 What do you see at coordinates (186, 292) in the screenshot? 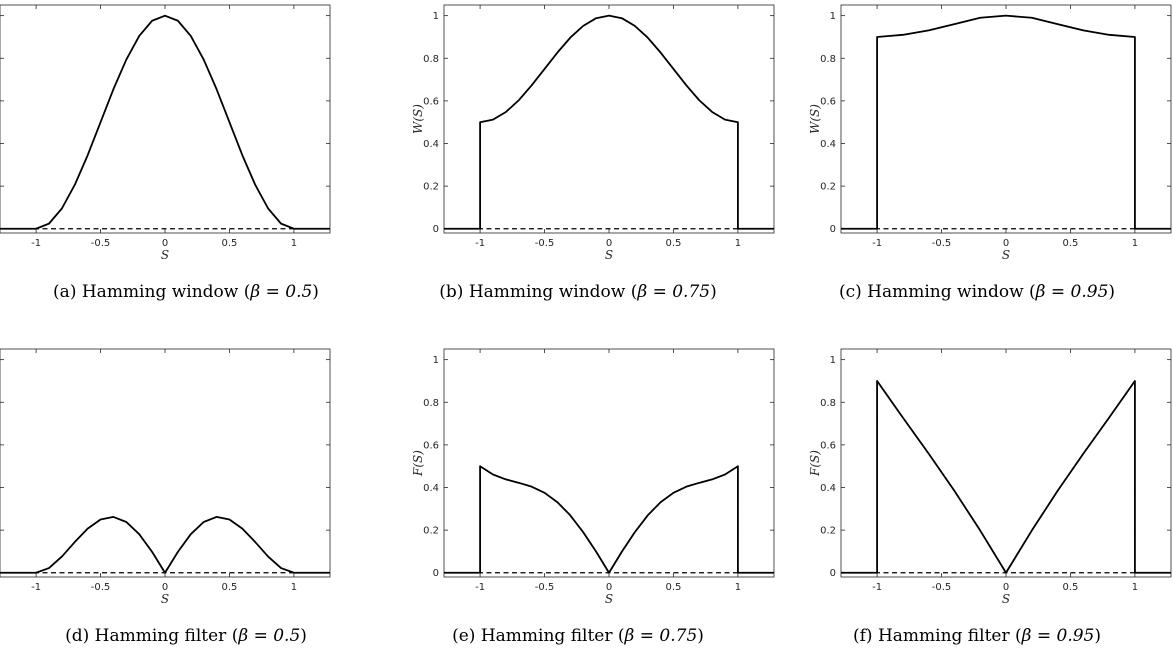
I see `subfigure-caption: (a) Hamming window (β = 0.5)` at bounding box center [186, 292].